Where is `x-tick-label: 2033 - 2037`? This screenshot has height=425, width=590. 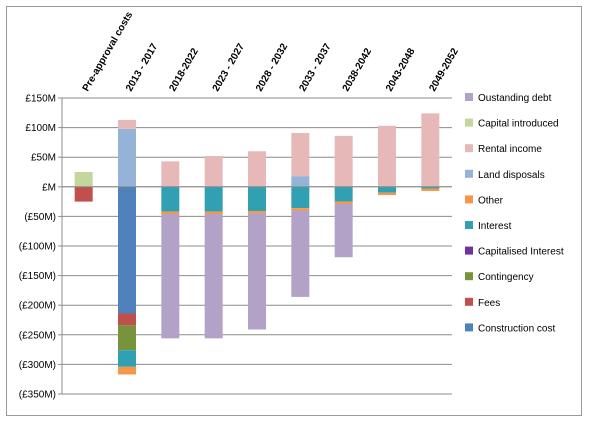 x-tick-label: 2033 - 2037 is located at coordinates (315, 67).